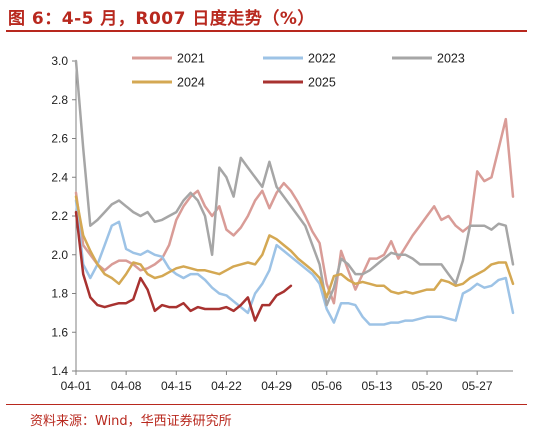 This screenshot has width=533, height=433. Describe the element at coordinates (59, 177) in the screenshot. I see `y-tick-label: 2.4` at that location.